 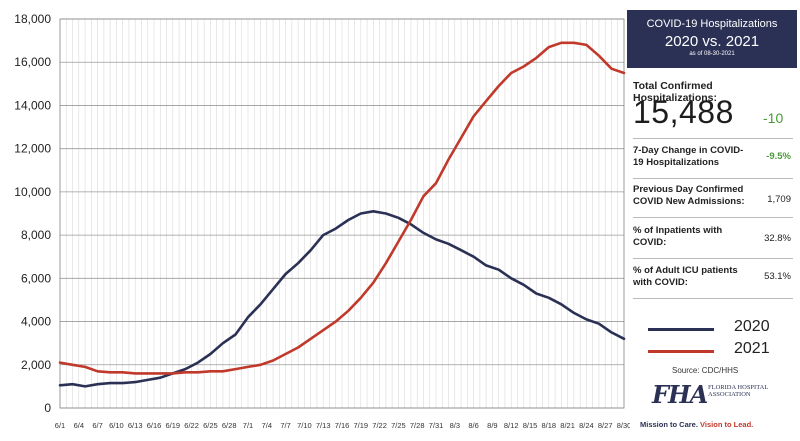 What do you see at coordinates (777, 238) in the screenshot?
I see `stat-value: 32.8%` at bounding box center [777, 238].